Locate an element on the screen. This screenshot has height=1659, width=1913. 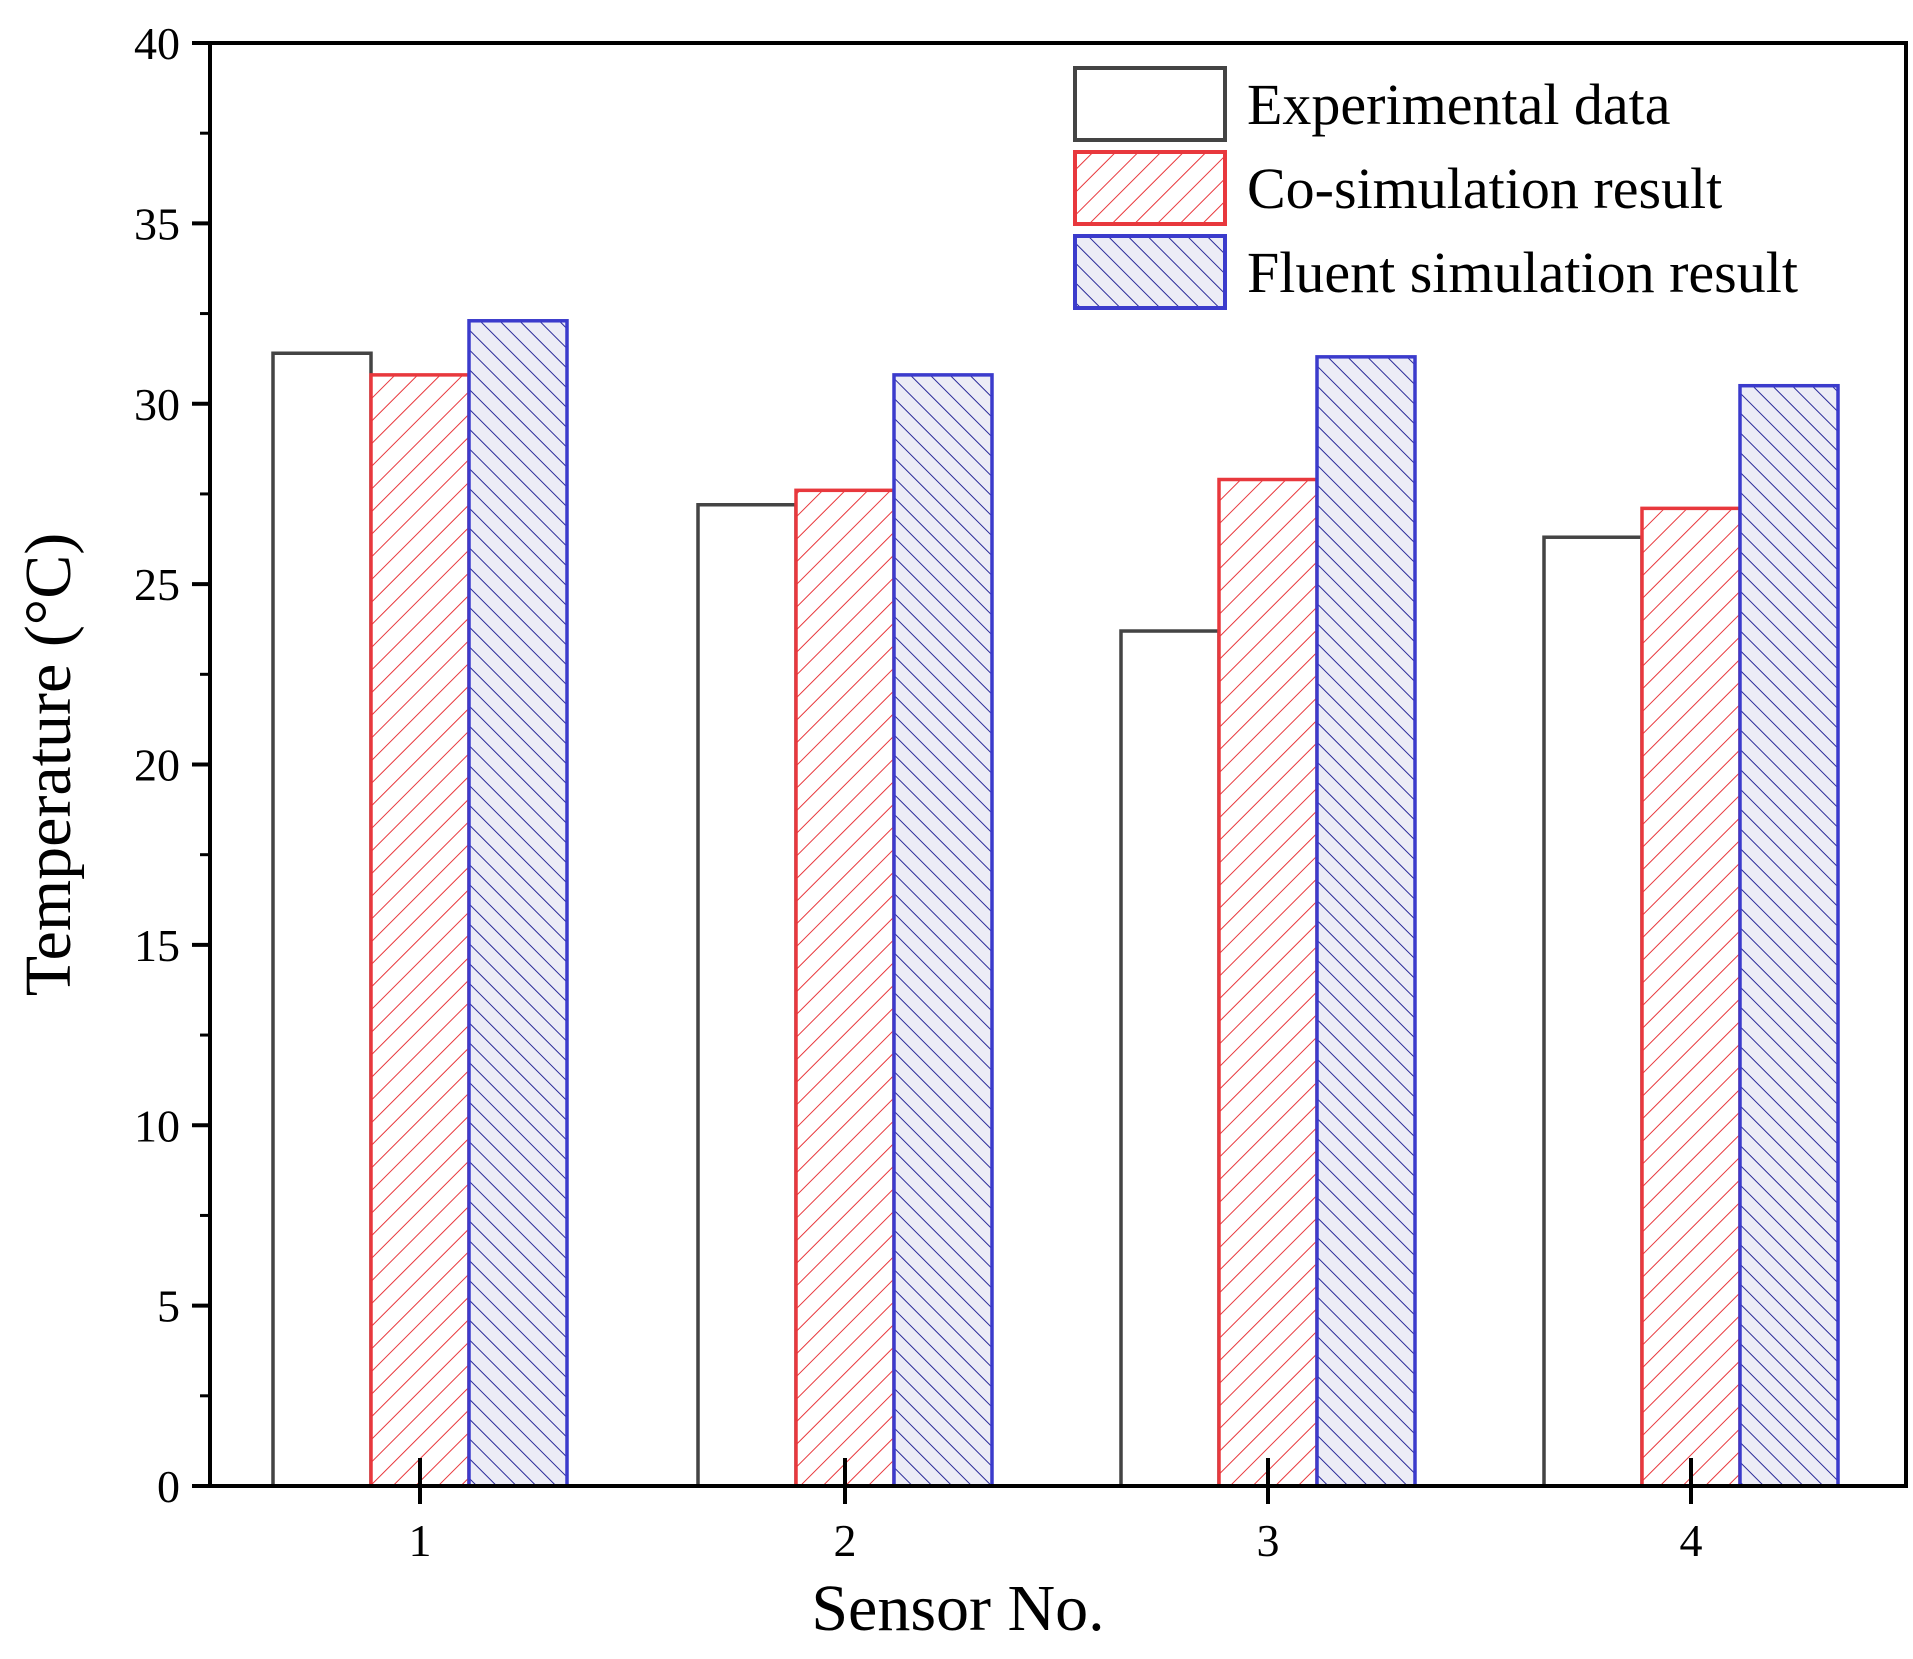
y-tick-label: 30 is located at coordinates (157, 404).